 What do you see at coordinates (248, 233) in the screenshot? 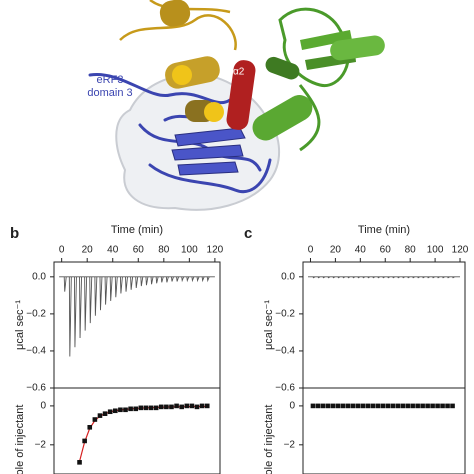
I see `panel-label: c` at bounding box center [248, 233].